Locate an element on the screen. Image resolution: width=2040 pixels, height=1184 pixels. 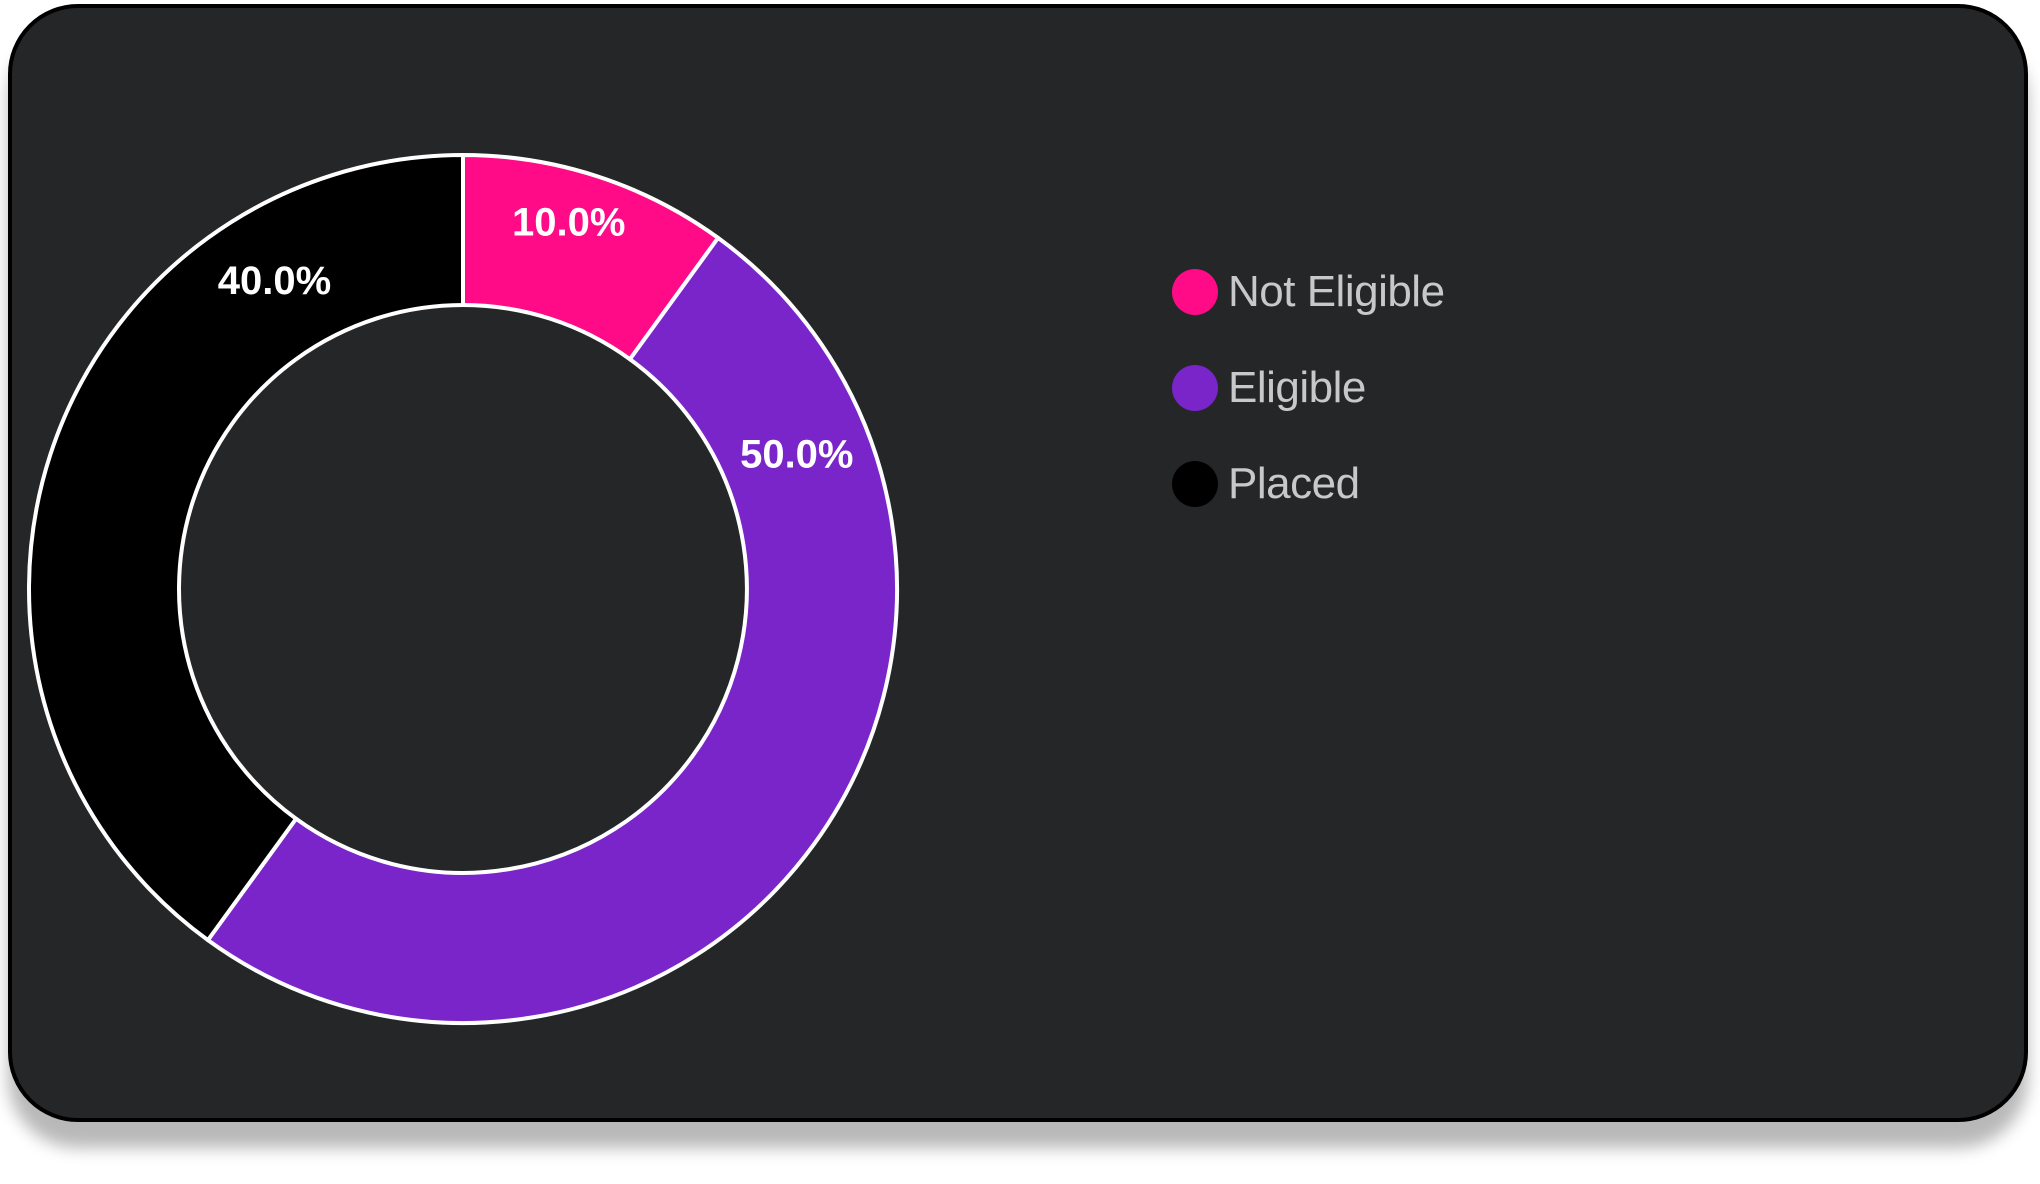
legend-label-eligible: Eligible is located at coordinates (1297, 387).